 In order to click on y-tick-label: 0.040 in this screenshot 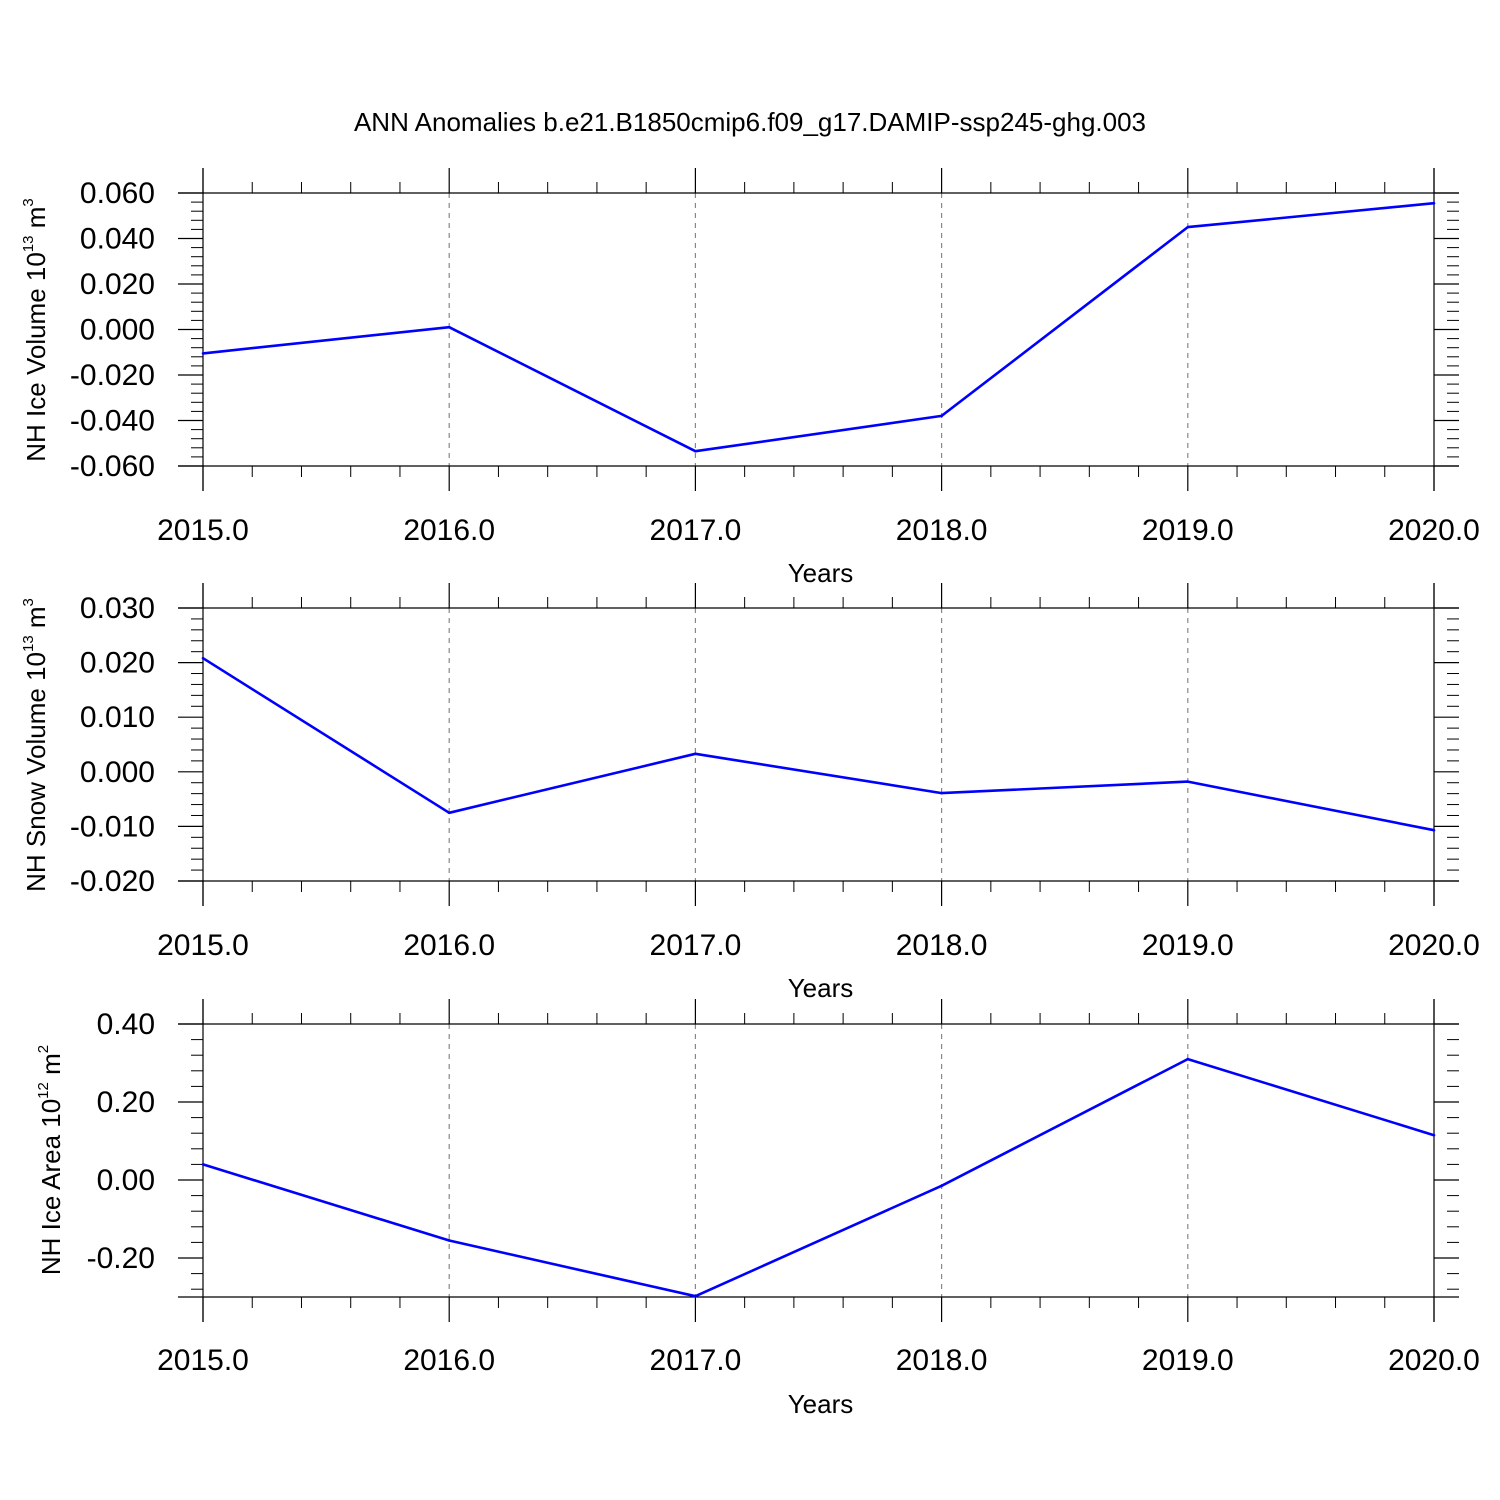, I will do `click(117, 239)`.